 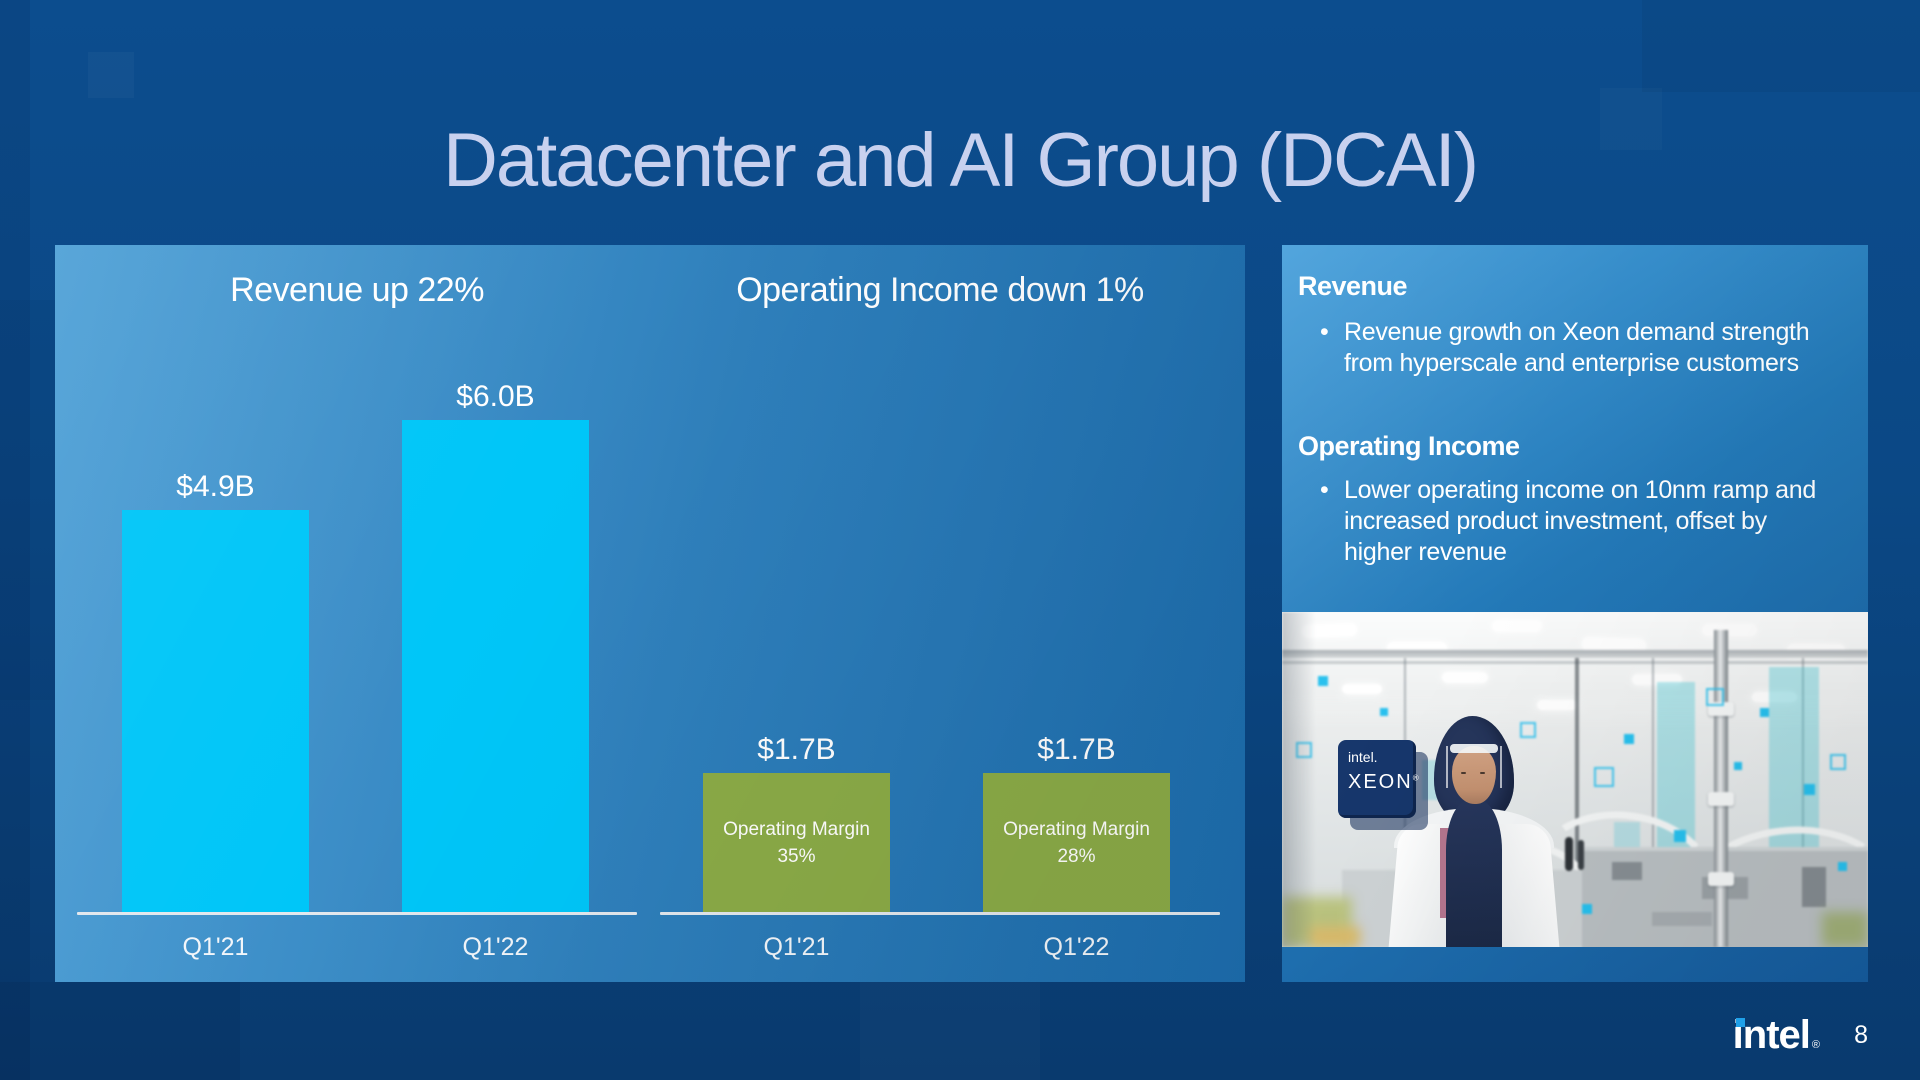 What do you see at coordinates (960, 160) in the screenshot?
I see `page-title: Datacenter and AI Group (DCAI)` at bounding box center [960, 160].